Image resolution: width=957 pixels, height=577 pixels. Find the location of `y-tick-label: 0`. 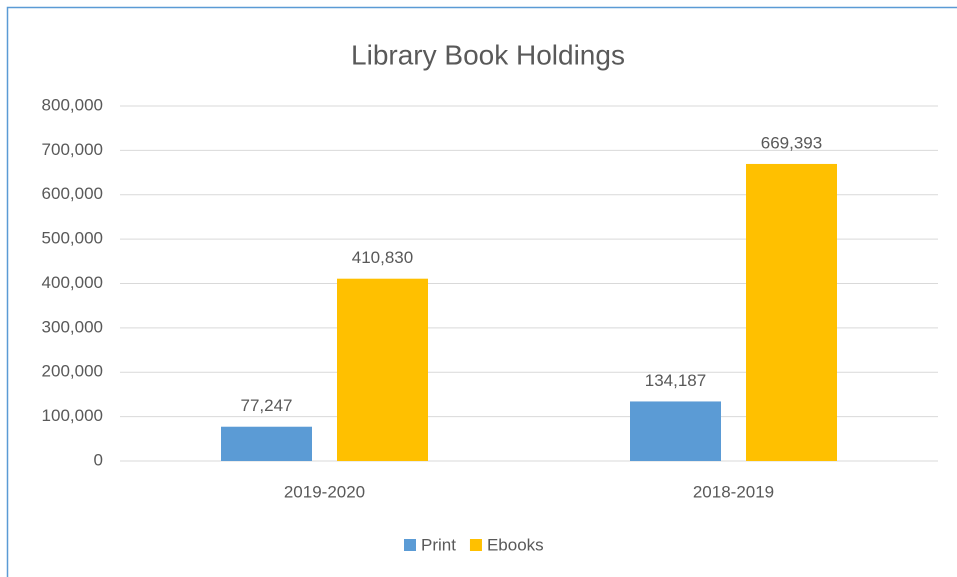

y-tick-label: 0 is located at coordinates (98, 459).